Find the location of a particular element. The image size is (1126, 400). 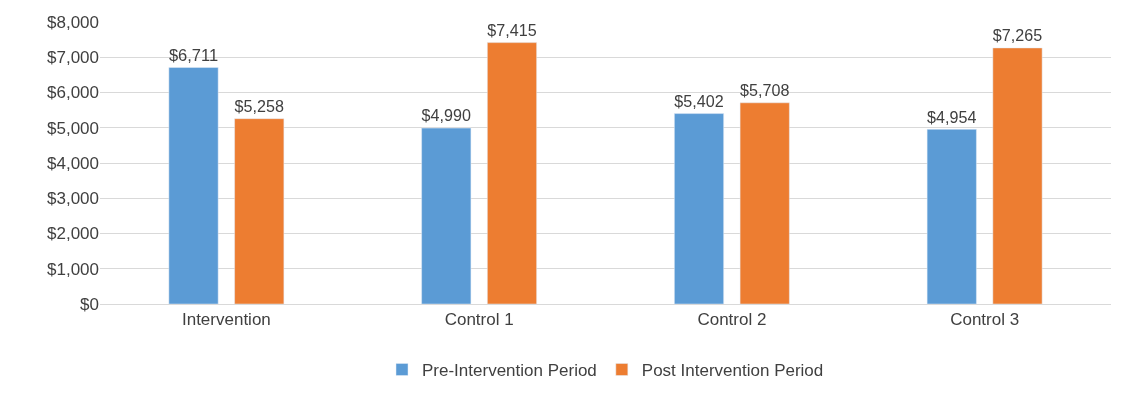

data-label: $4,990 is located at coordinates (446, 115).